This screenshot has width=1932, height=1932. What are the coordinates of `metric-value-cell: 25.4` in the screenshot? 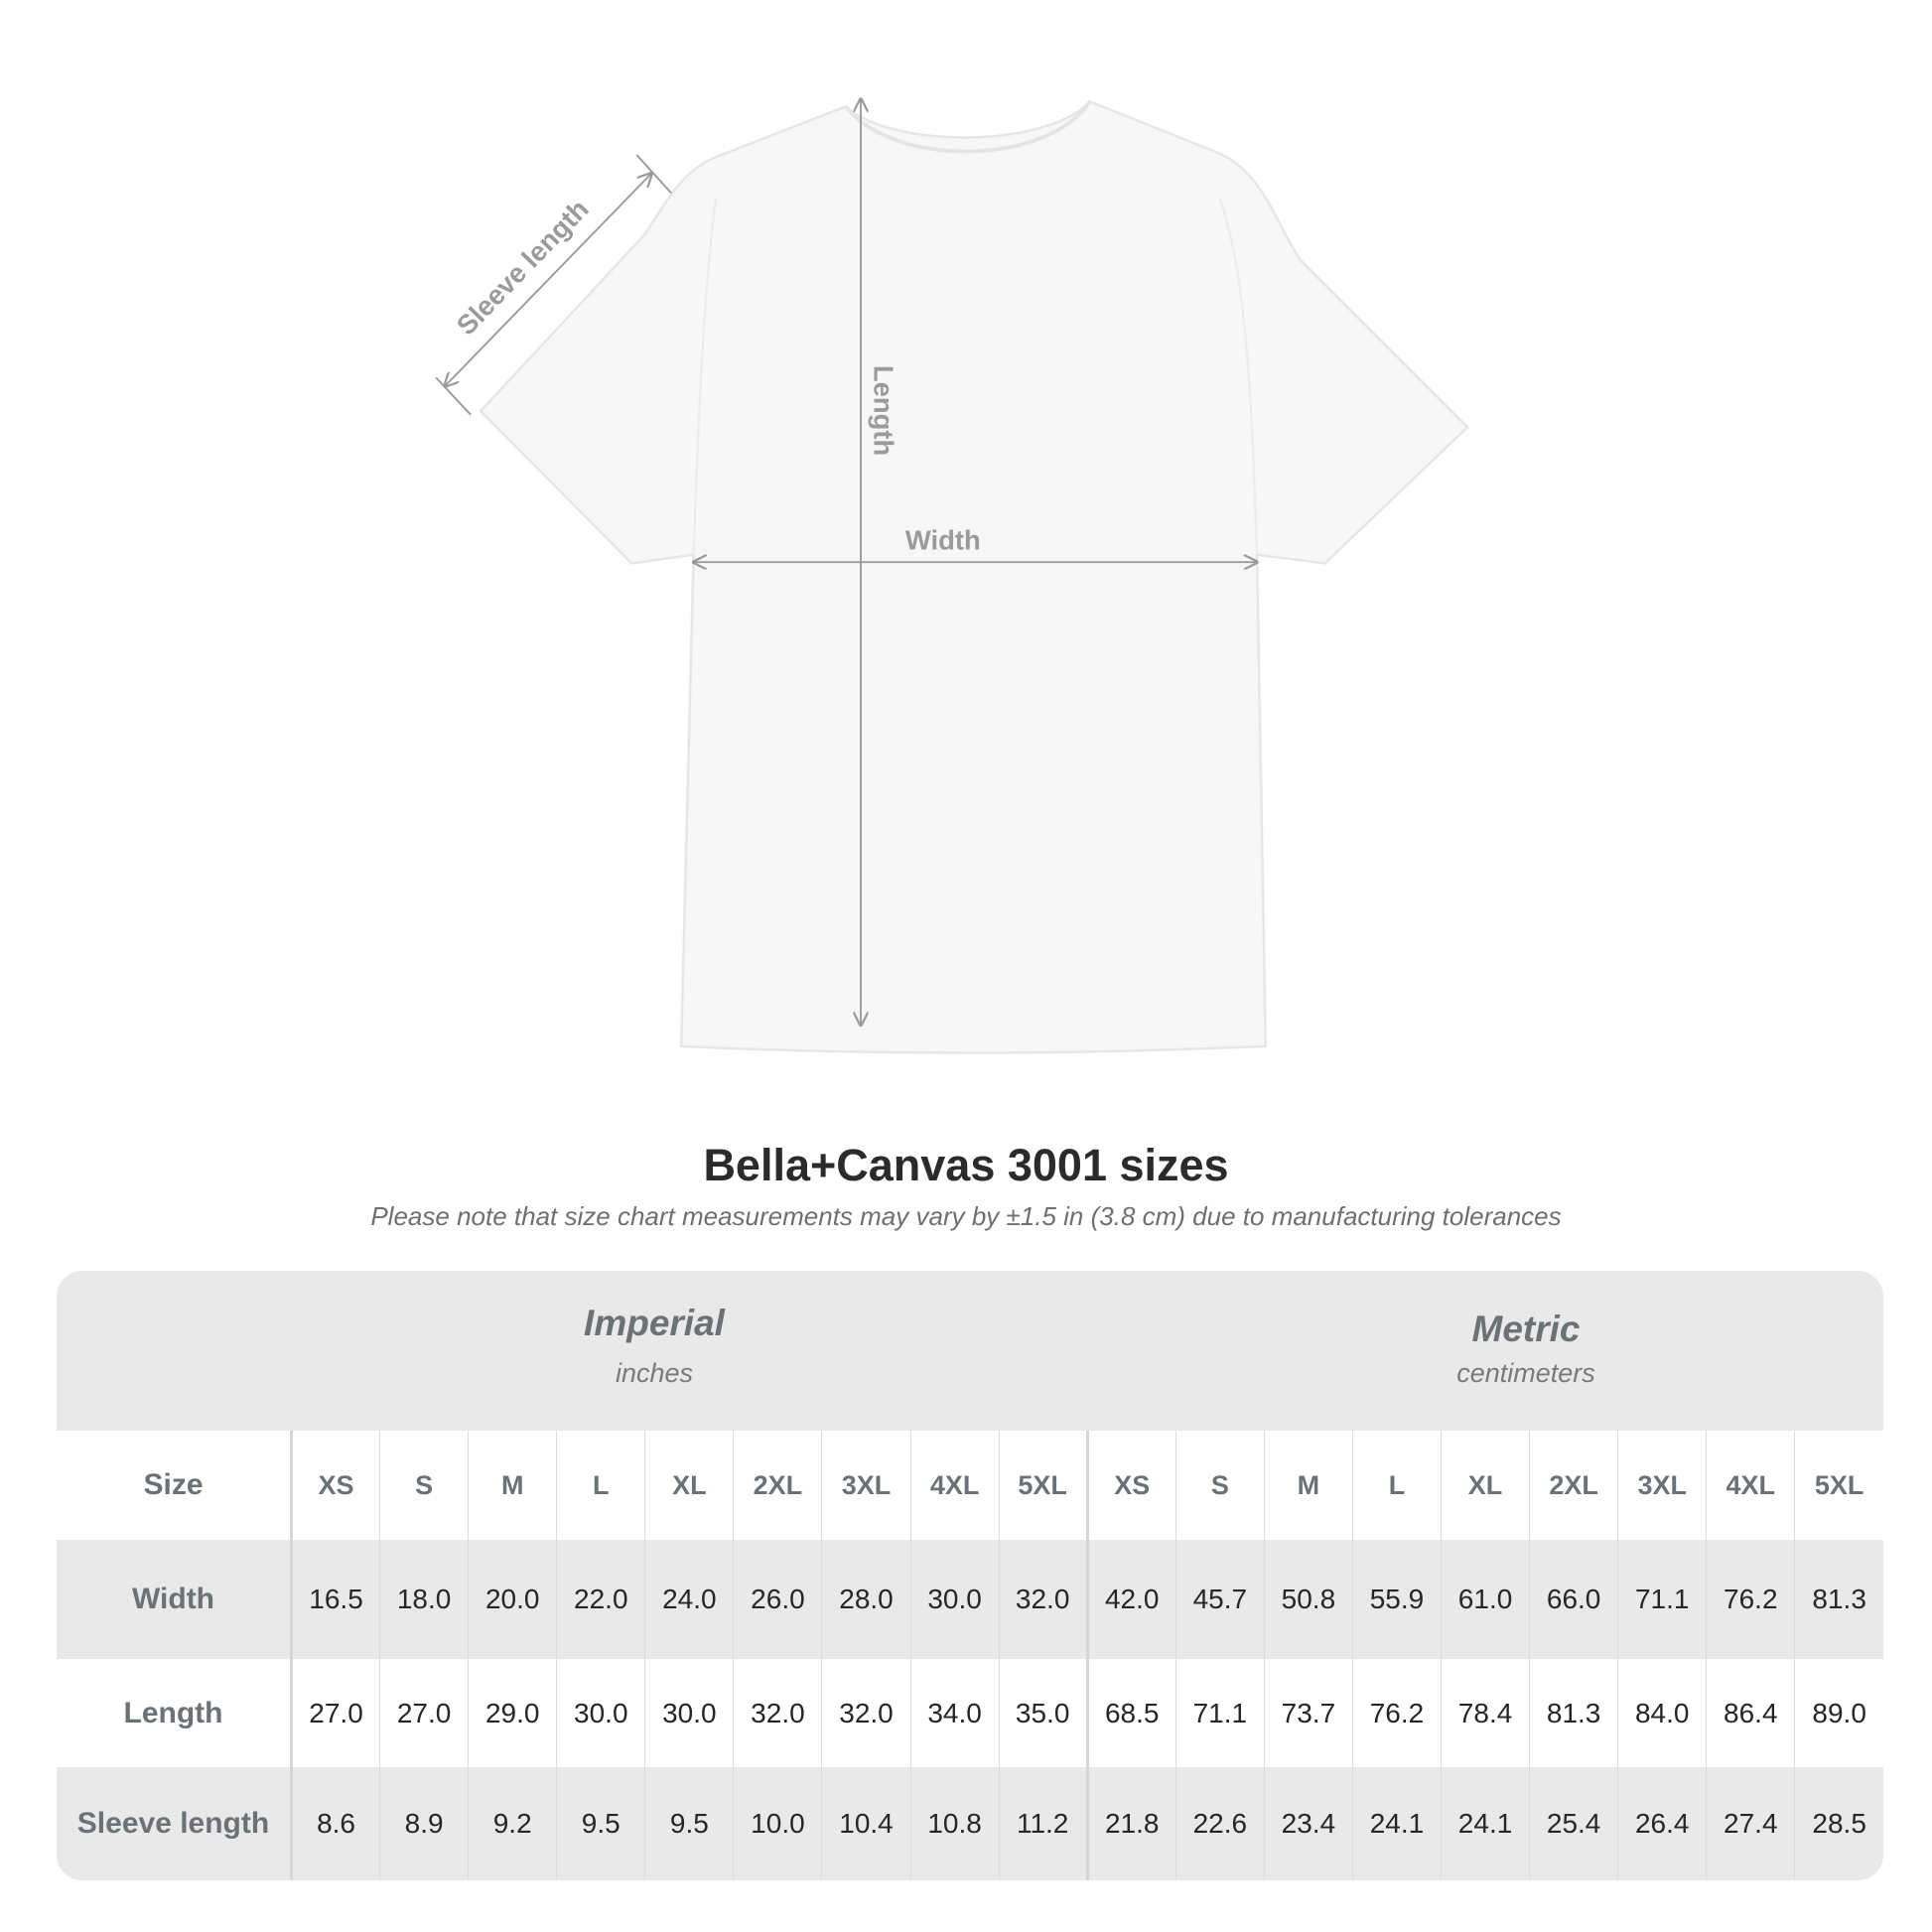 It's located at (1573, 1823).